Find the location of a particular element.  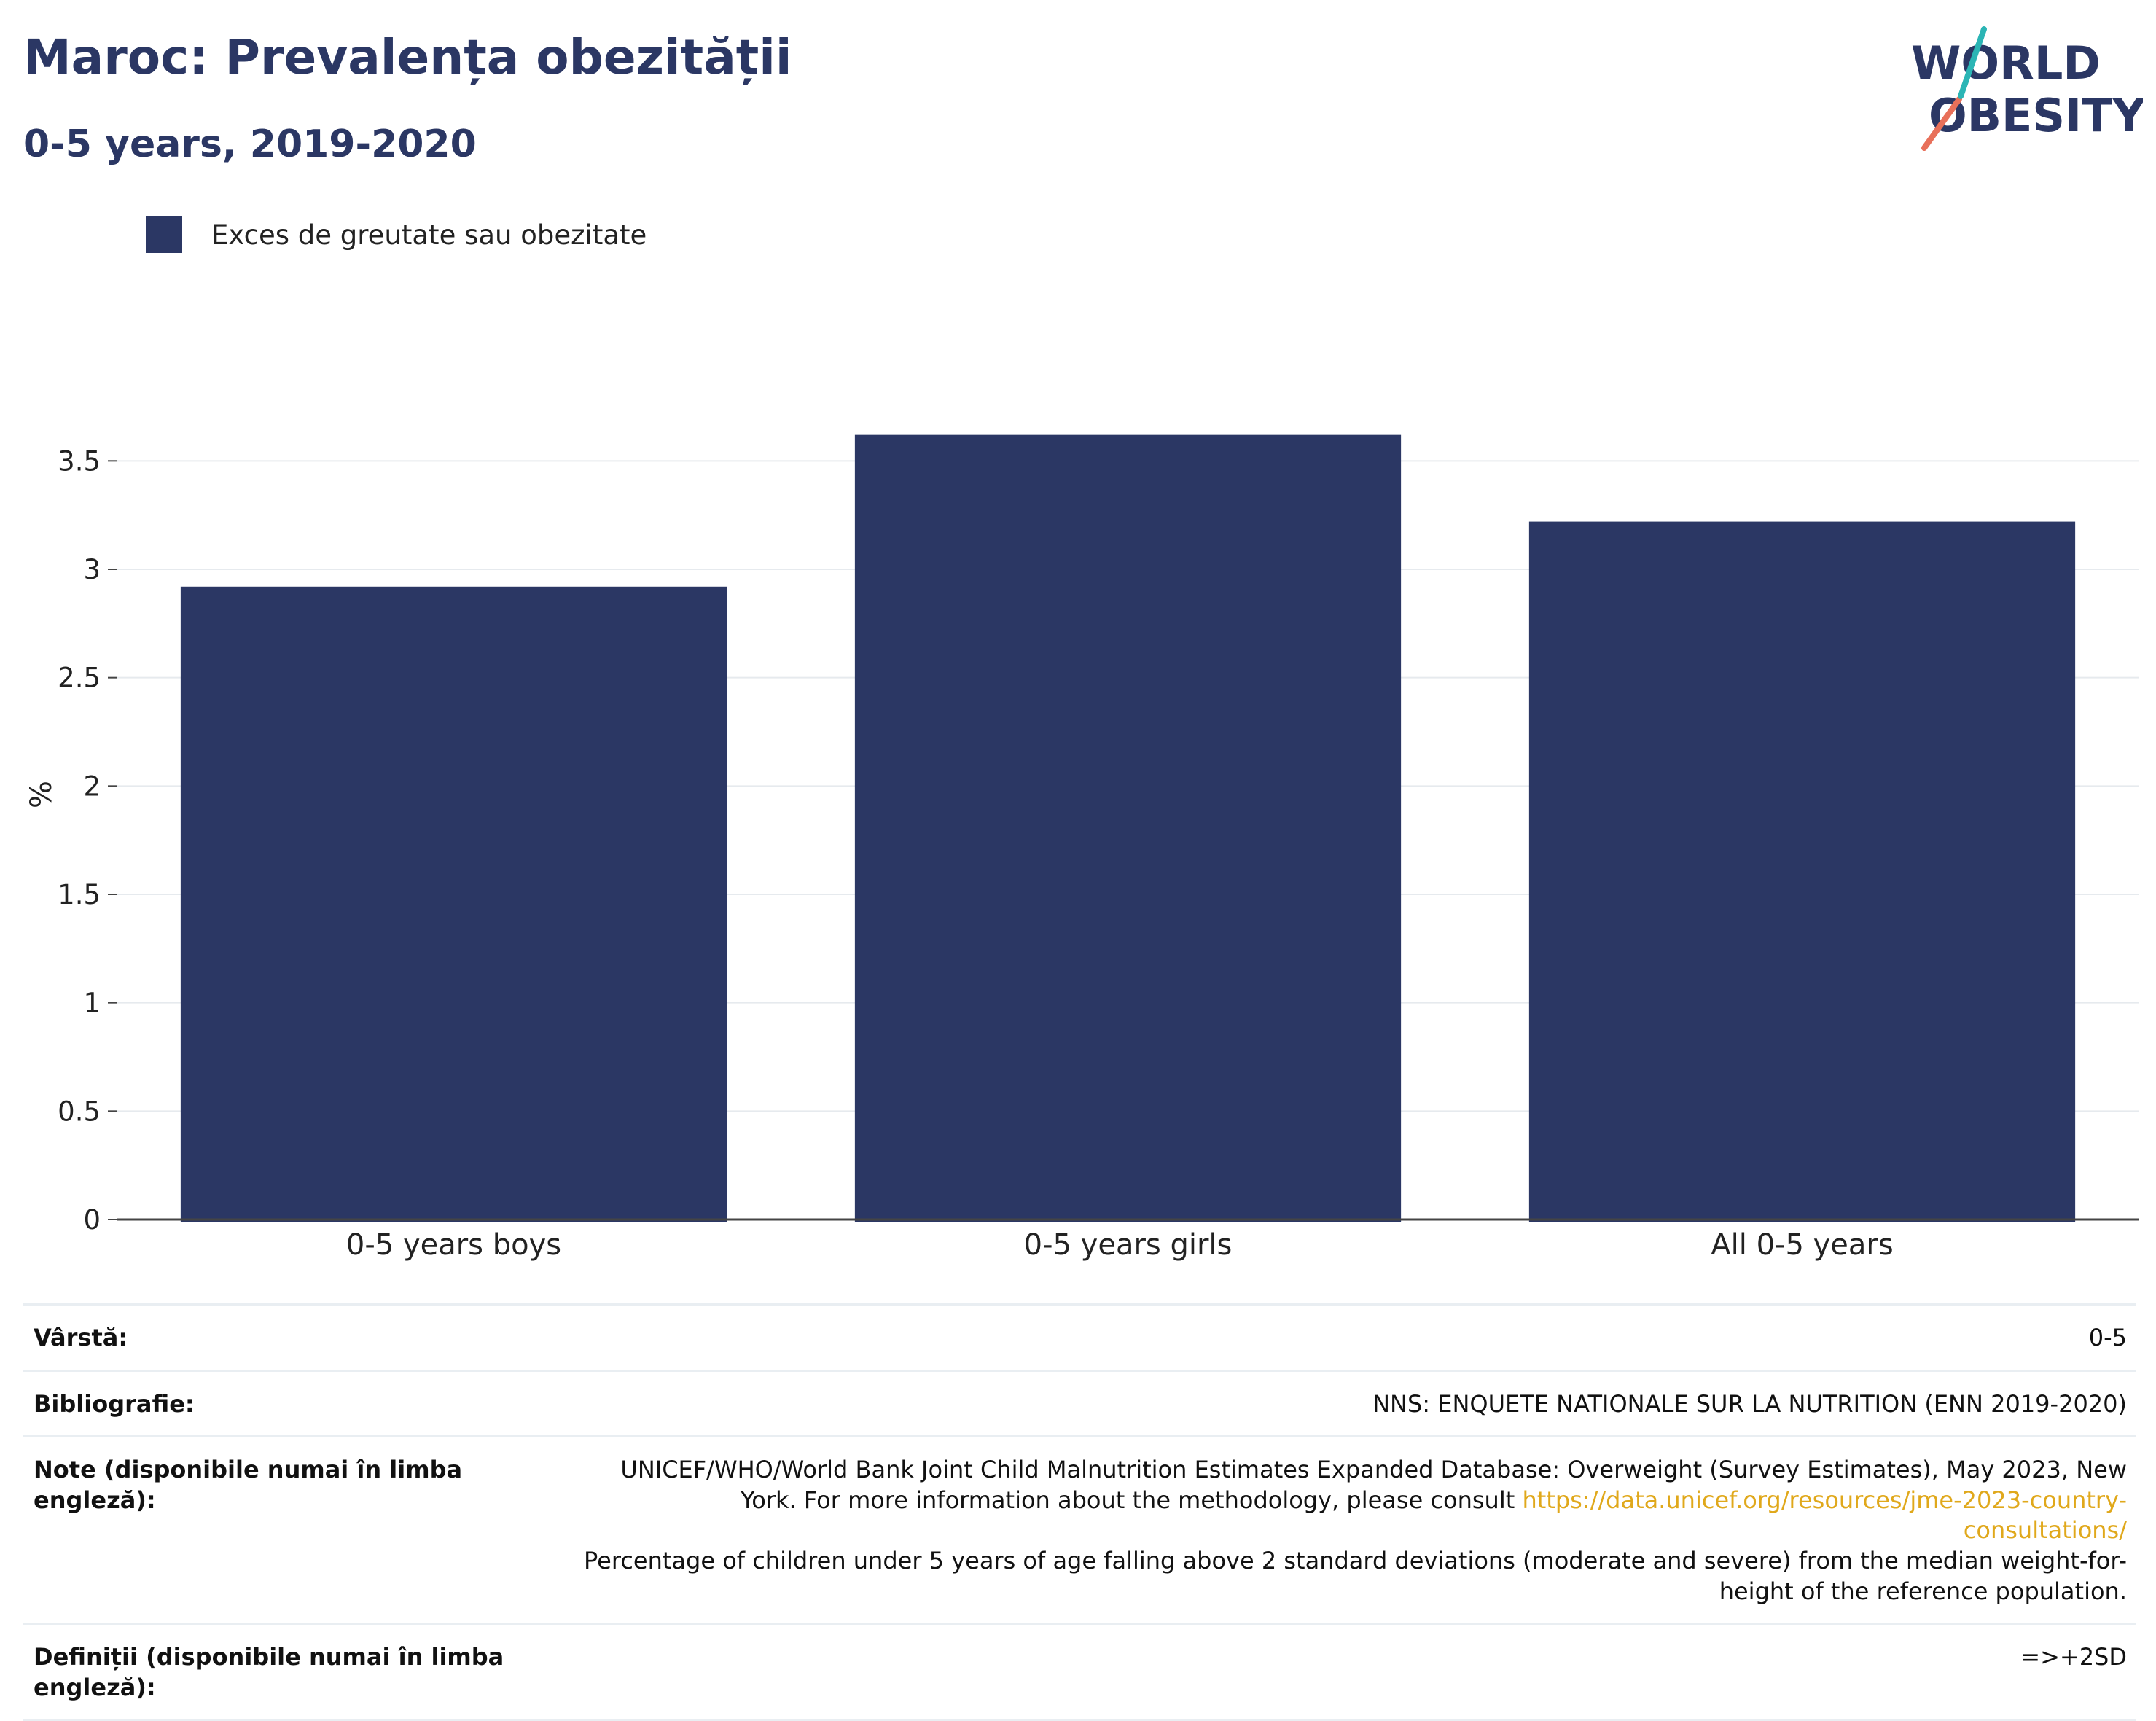

legend-swatch is located at coordinates (164, 235).